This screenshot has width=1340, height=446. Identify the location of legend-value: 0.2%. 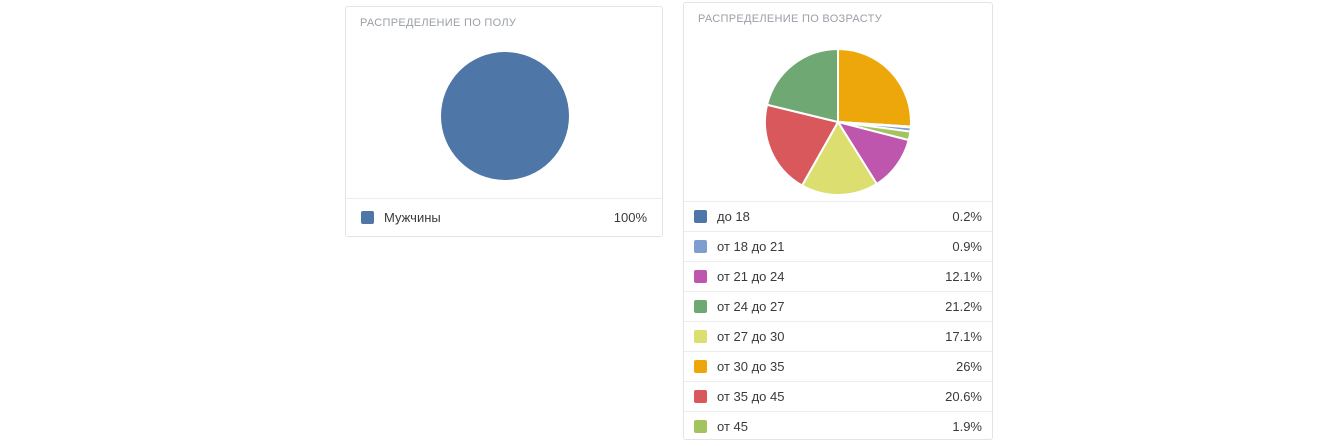
(967, 216).